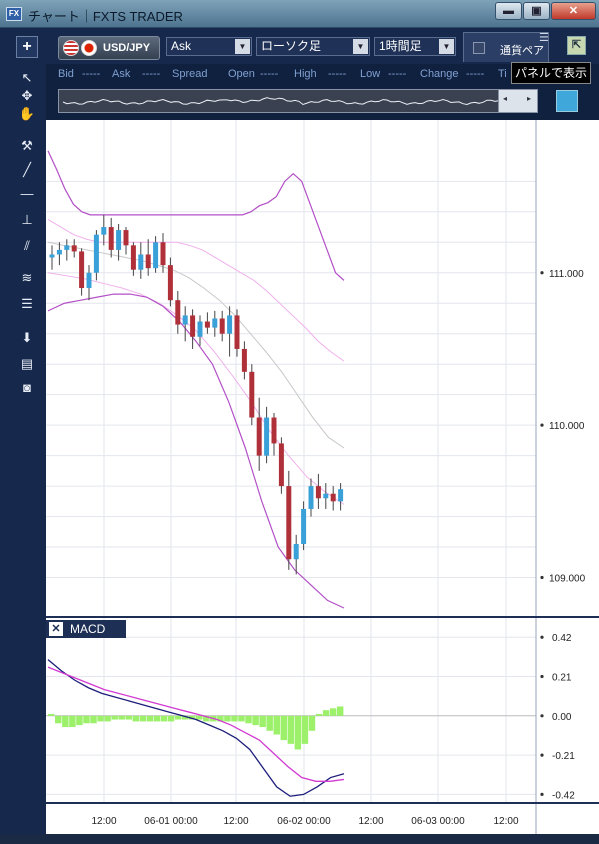 This screenshot has width=599, height=844. I want to click on camera-icon: ◙, so click(27, 387).